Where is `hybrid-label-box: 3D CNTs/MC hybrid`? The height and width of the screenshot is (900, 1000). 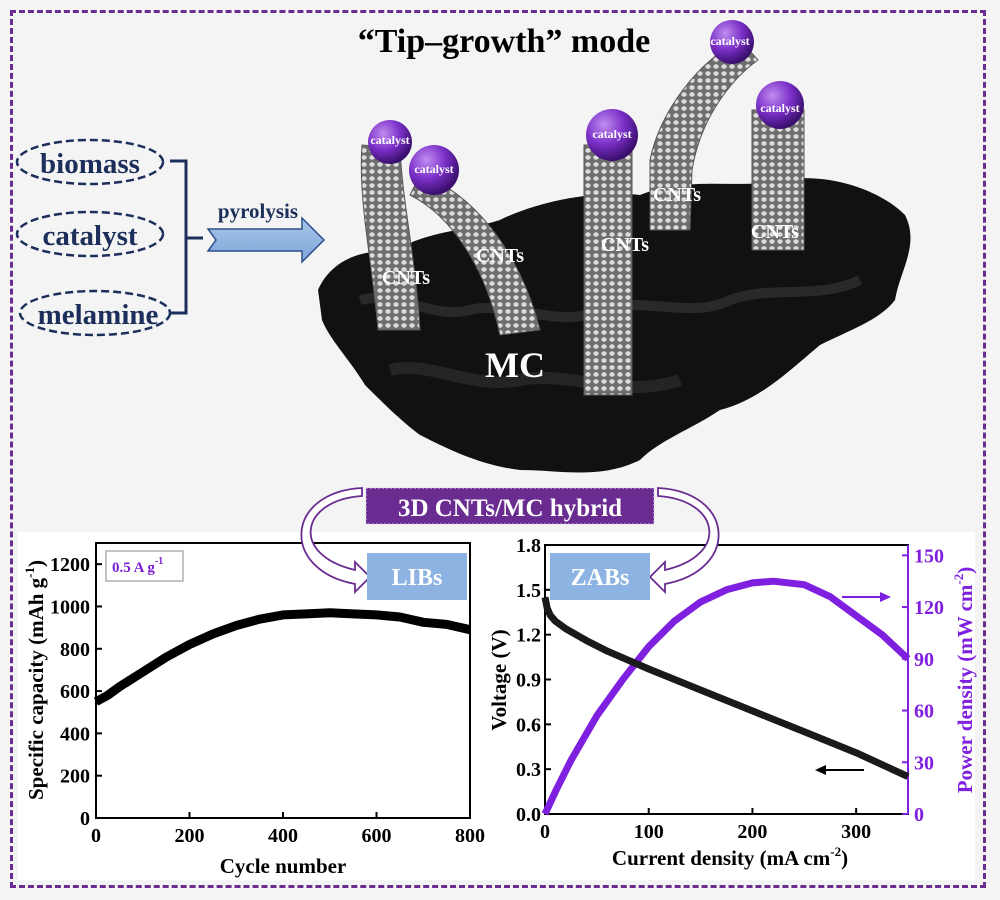
hybrid-label-box: 3D CNTs/MC hybrid is located at coordinates (510, 506).